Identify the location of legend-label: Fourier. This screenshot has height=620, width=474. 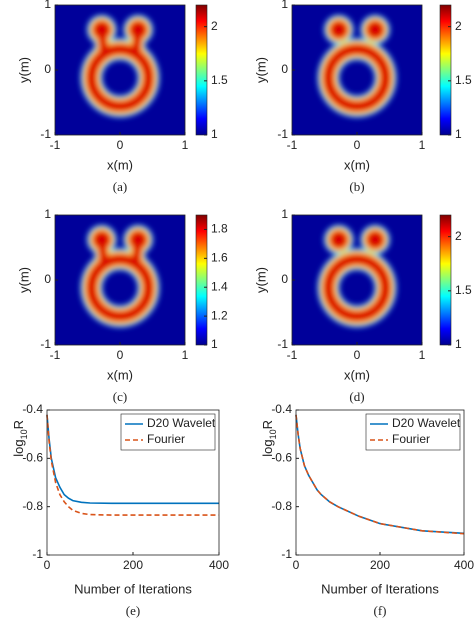
(411, 439).